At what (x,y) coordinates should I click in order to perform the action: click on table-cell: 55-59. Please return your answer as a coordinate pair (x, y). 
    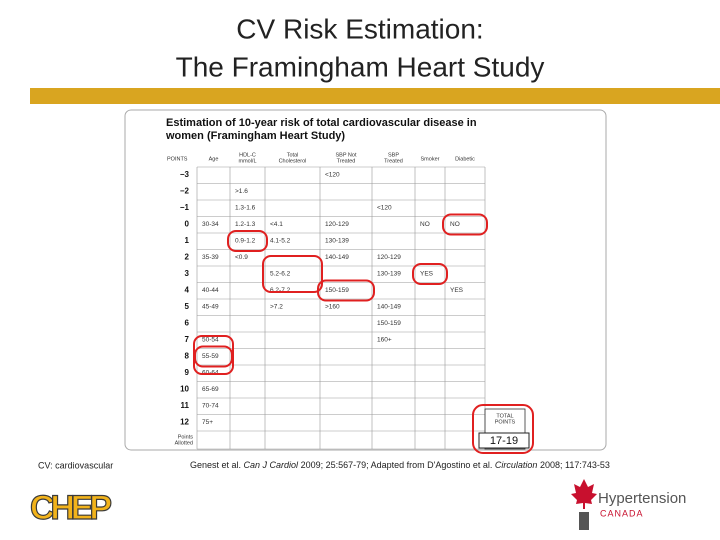
    Looking at the image, I should click on (210, 356).